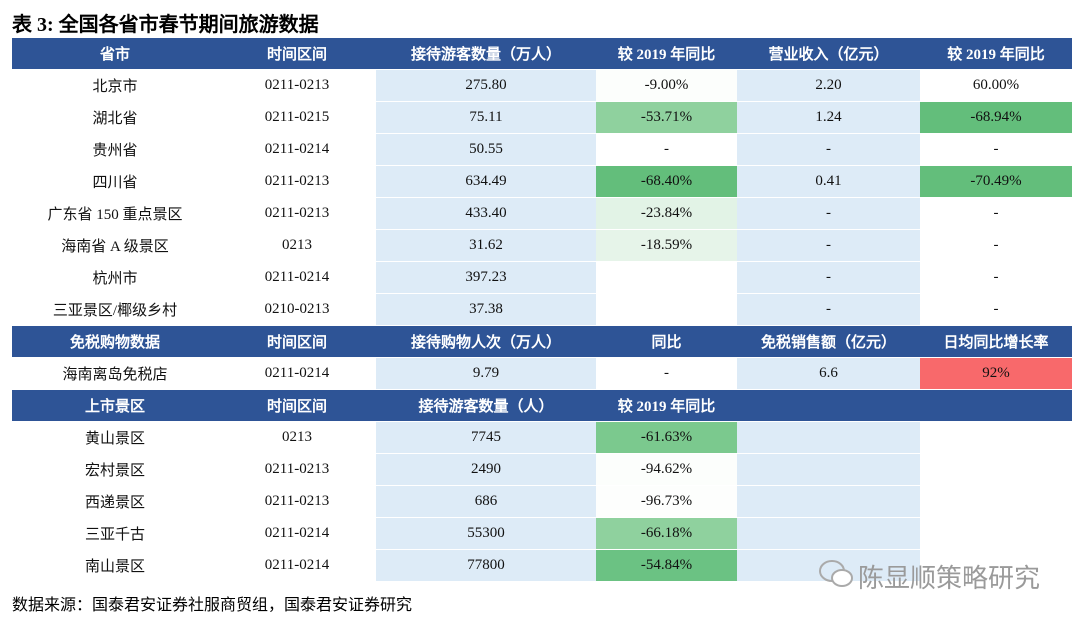 The height and width of the screenshot is (622, 1080). I want to click on table-cell: 海南离岛免税店, so click(115, 375).